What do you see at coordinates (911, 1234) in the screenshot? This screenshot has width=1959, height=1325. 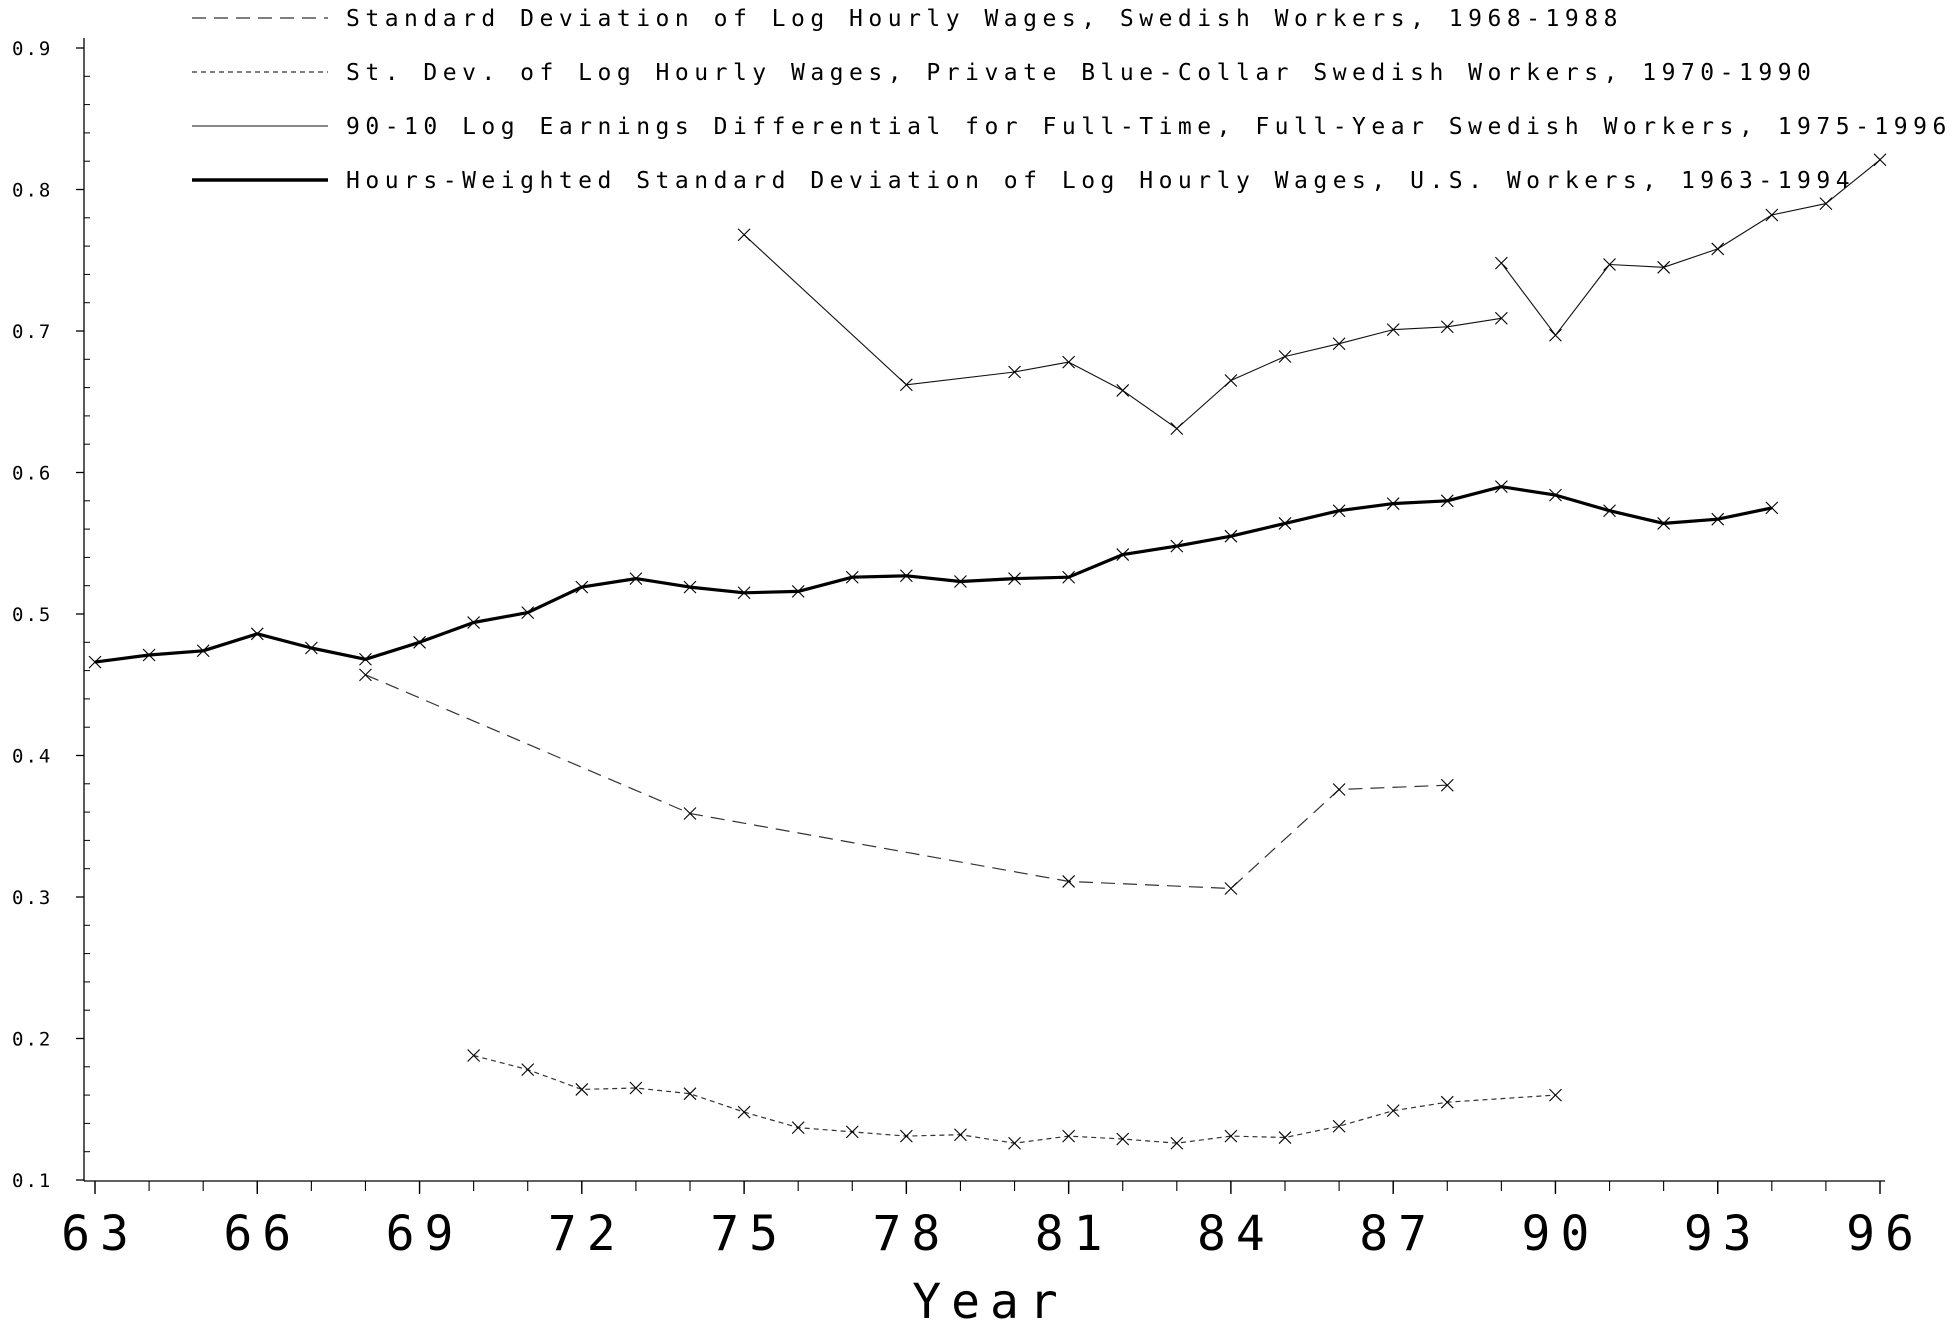 I see `x-tick-label: 78` at bounding box center [911, 1234].